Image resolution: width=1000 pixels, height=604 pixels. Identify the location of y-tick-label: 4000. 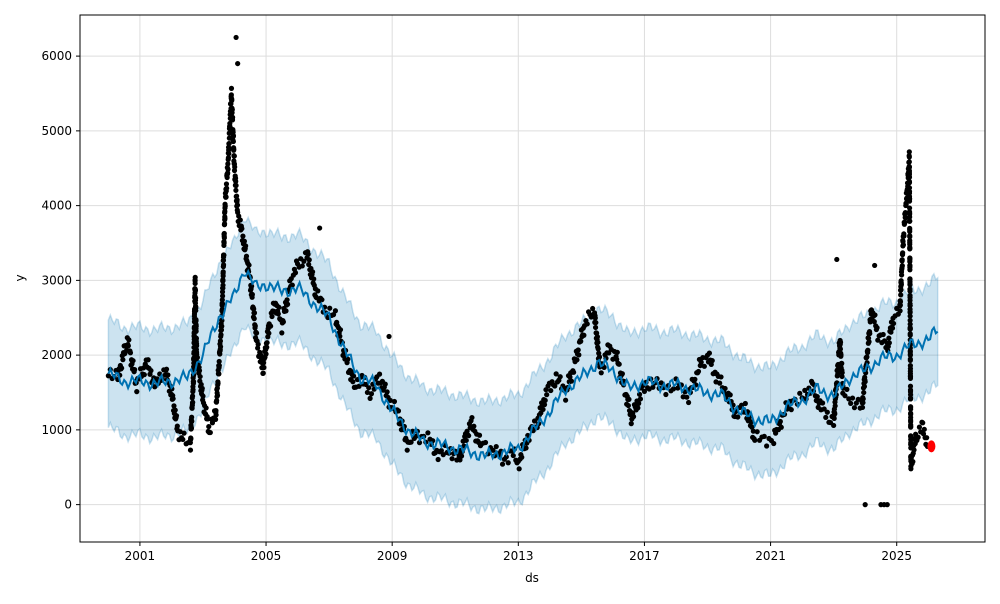
(56, 206).